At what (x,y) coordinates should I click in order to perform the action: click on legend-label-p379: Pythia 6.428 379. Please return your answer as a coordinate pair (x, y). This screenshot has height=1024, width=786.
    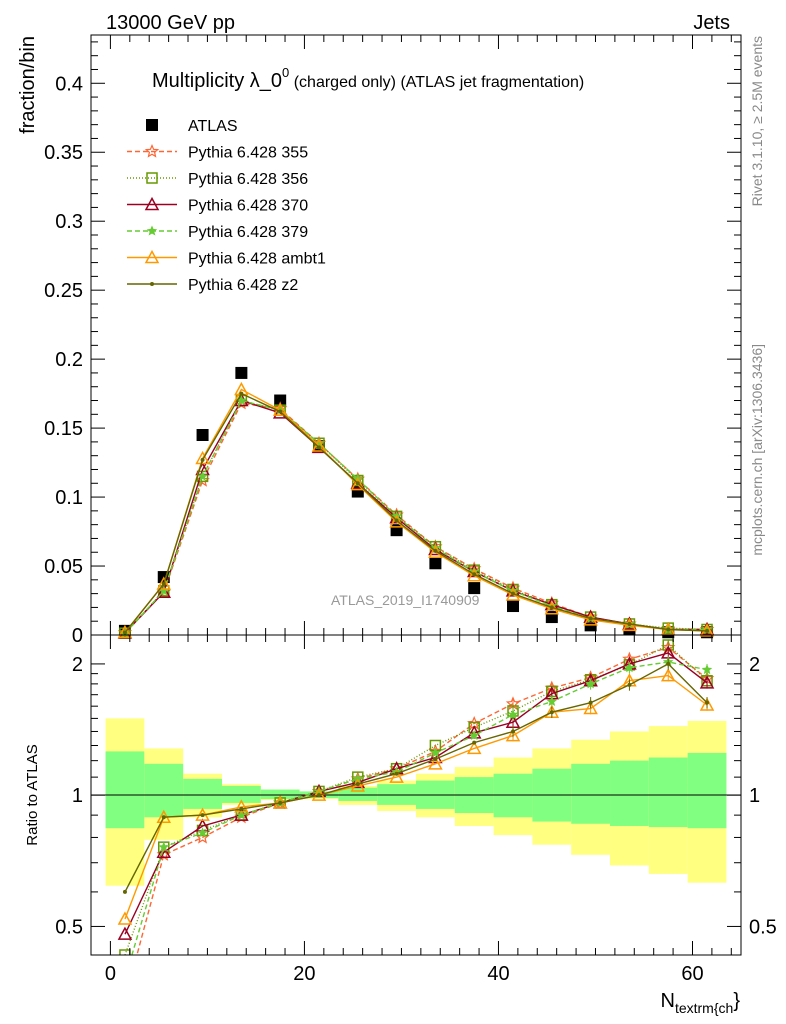
    Looking at the image, I should click on (248, 232).